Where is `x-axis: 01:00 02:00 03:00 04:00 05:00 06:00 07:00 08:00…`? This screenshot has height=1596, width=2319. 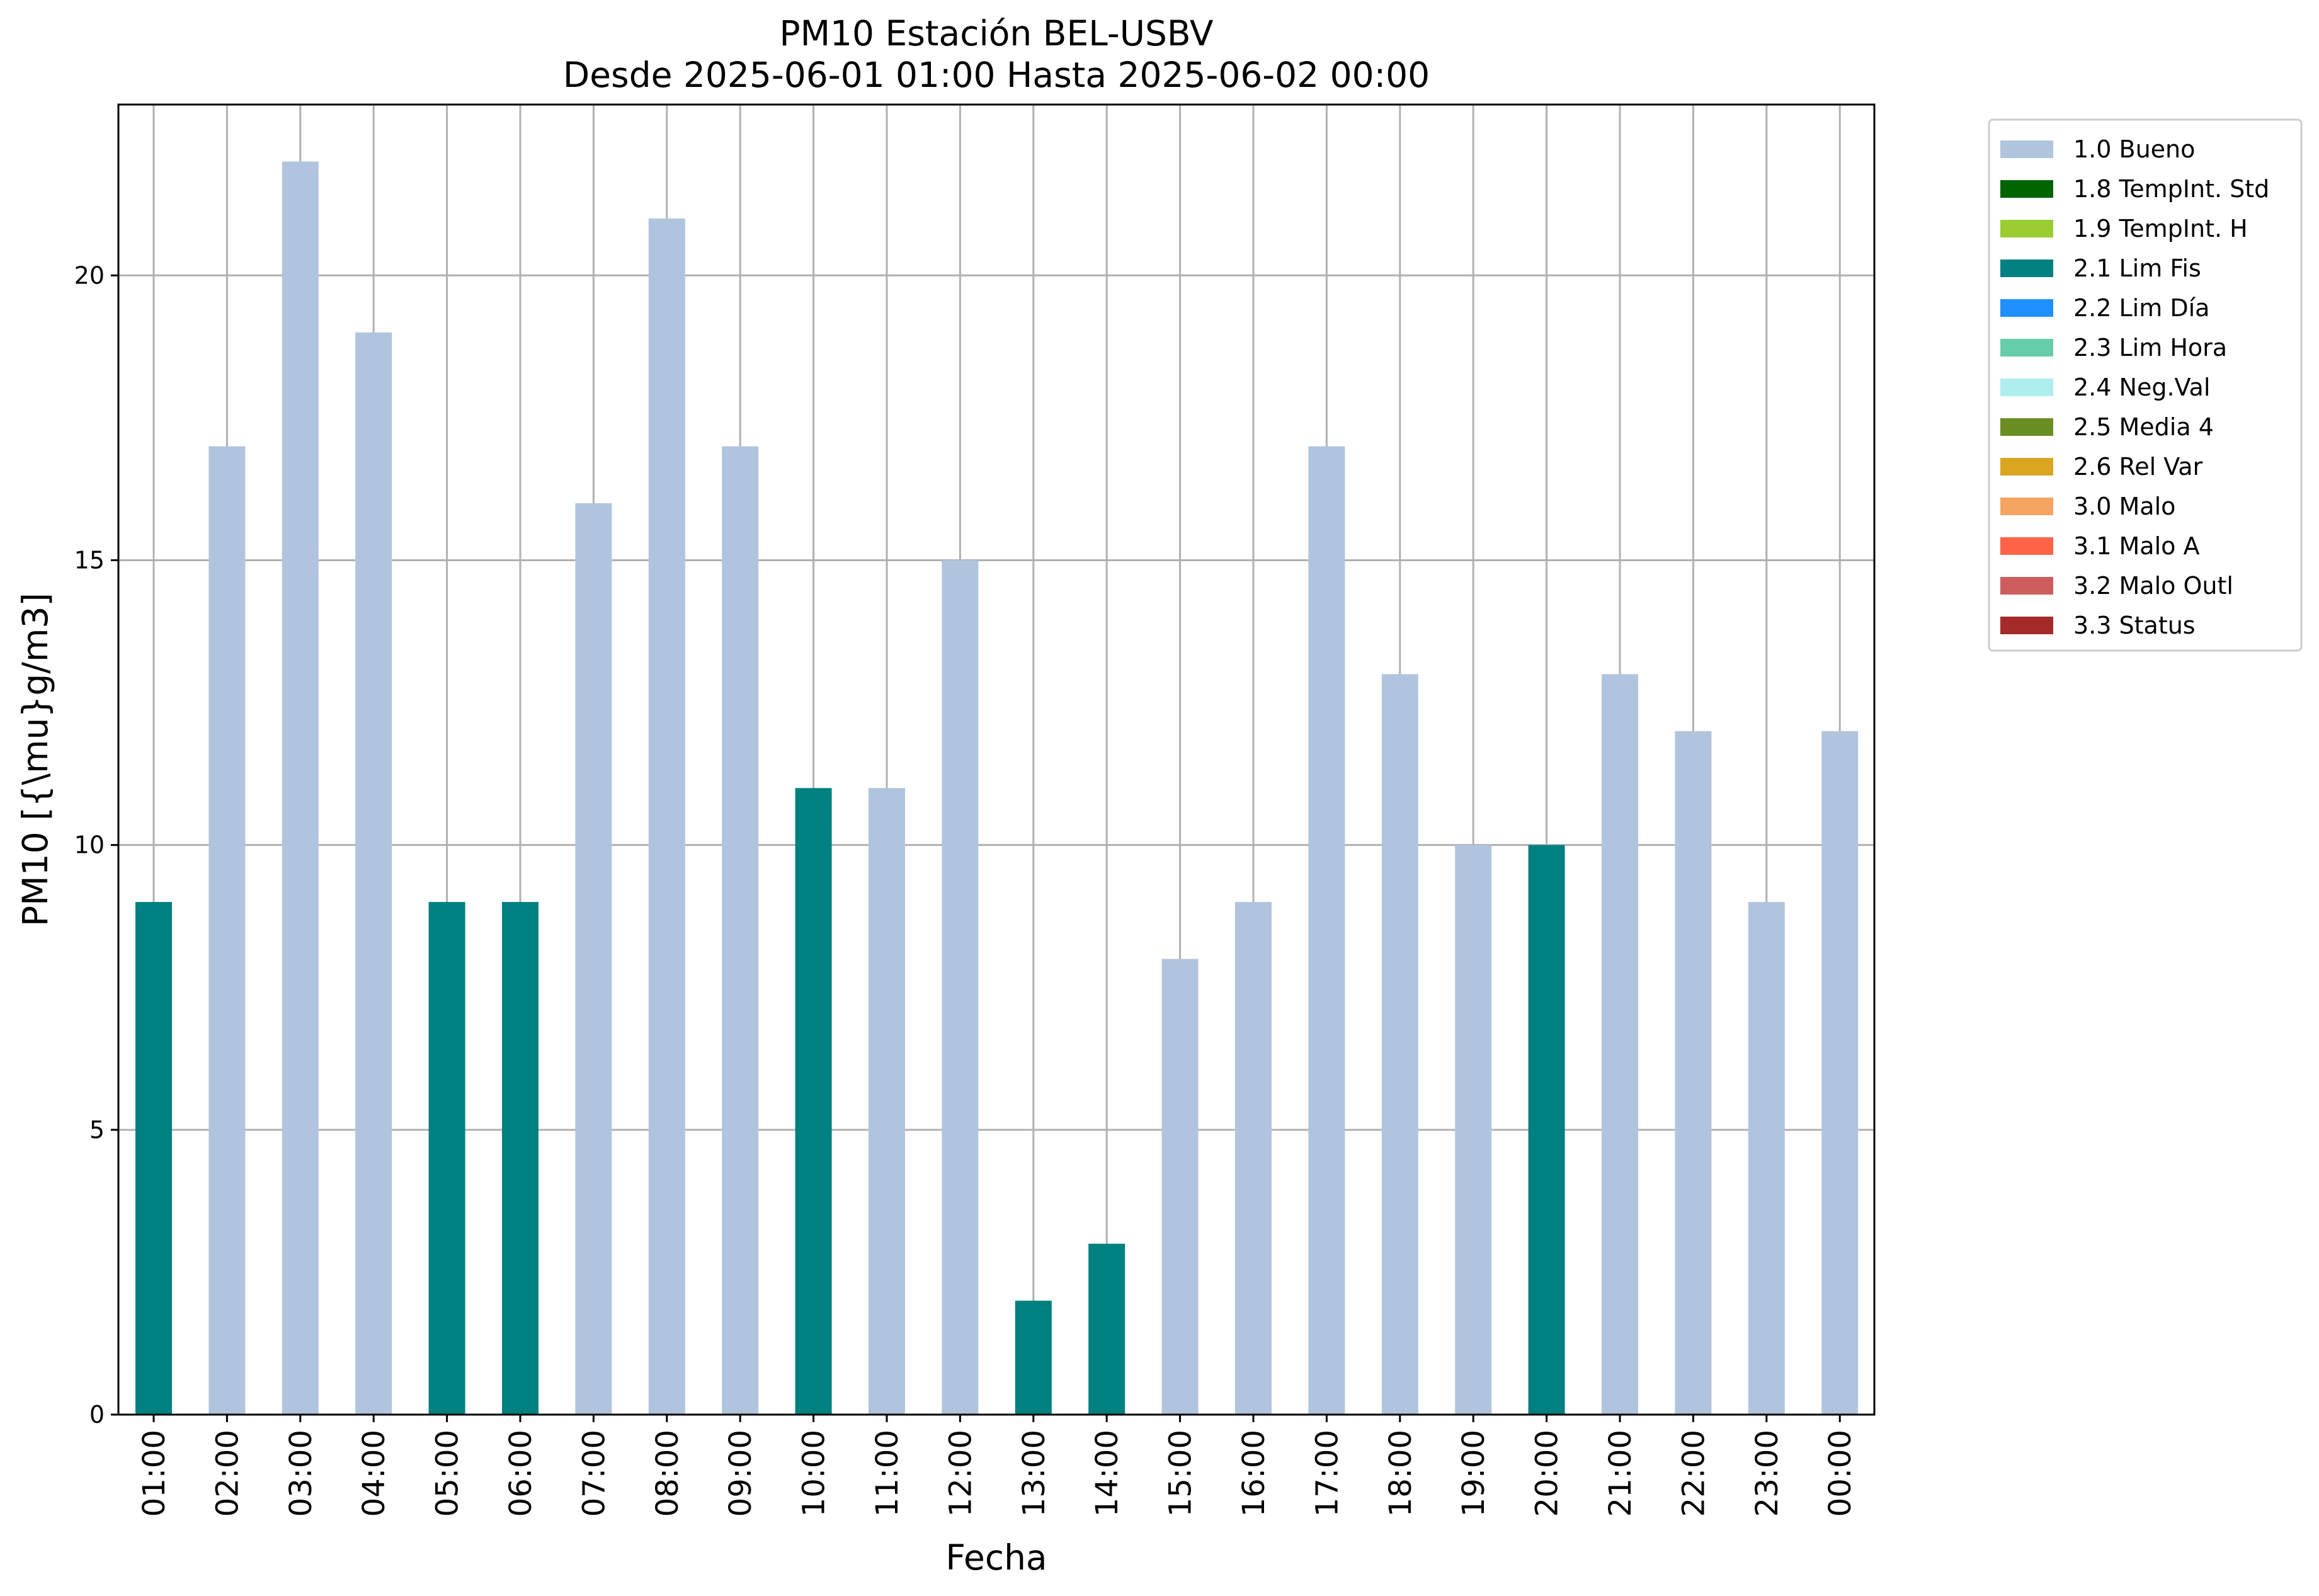
x-axis: 01:00 02:00 03:00 04:00 05:00 06:00 07:00 08:00… is located at coordinates (997, 1466).